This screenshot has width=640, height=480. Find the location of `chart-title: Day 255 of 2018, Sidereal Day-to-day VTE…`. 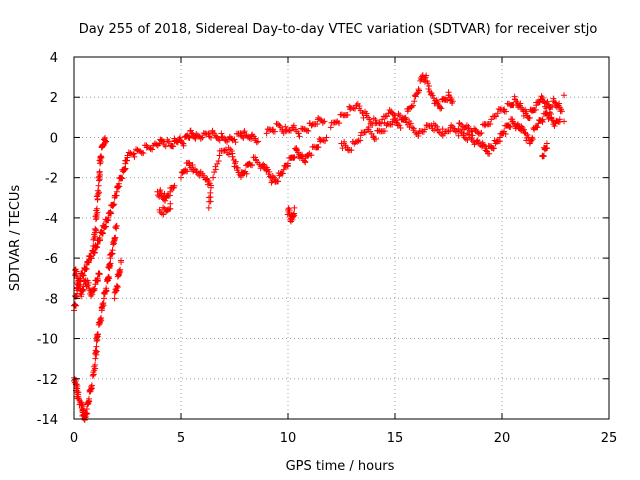

chart-title: Day 255 of 2018, Sidereal Day-to-day VTE… is located at coordinates (338, 29).